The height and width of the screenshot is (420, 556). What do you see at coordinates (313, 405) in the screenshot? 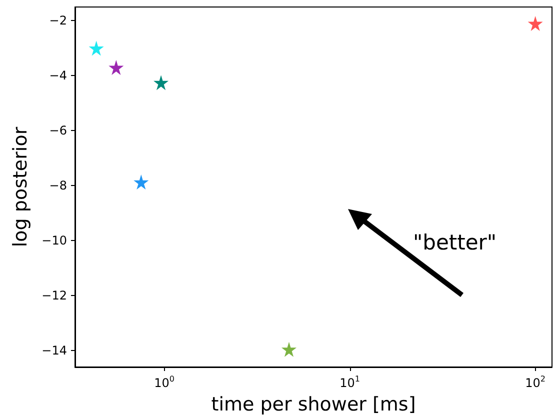
I see `x-axis-title: time per shower [ms]` at bounding box center [313, 405].